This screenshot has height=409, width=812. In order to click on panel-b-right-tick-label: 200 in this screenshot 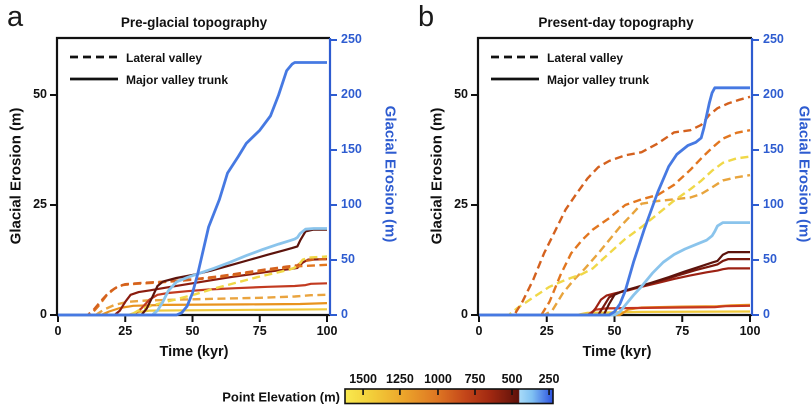, I will do `click(773, 94)`.